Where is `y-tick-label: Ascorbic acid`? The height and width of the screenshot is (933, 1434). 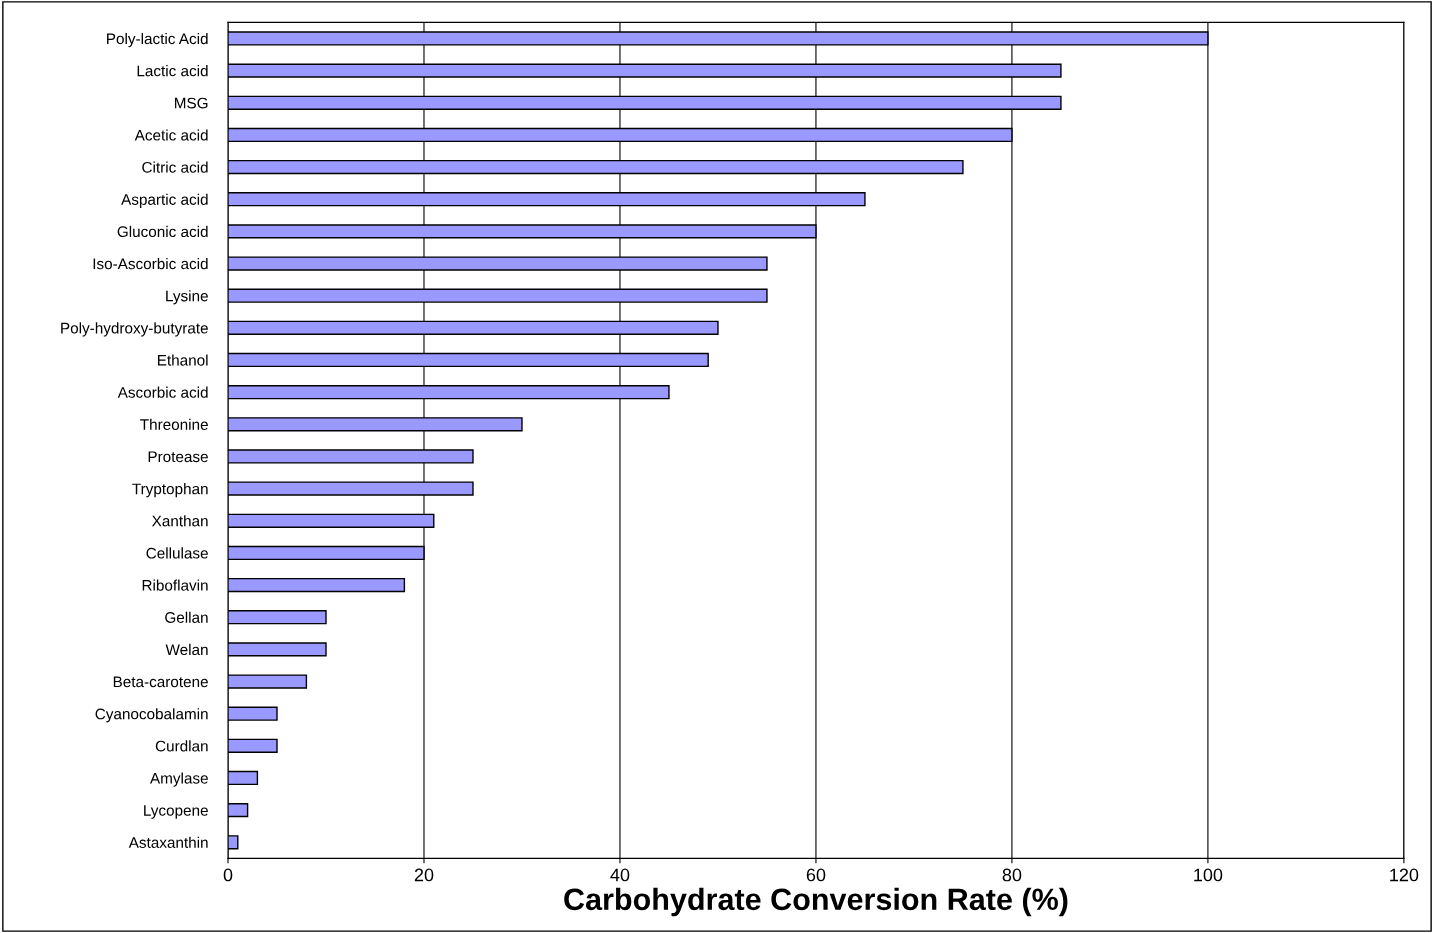
y-tick-label: Ascorbic acid is located at coordinates (162, 392).